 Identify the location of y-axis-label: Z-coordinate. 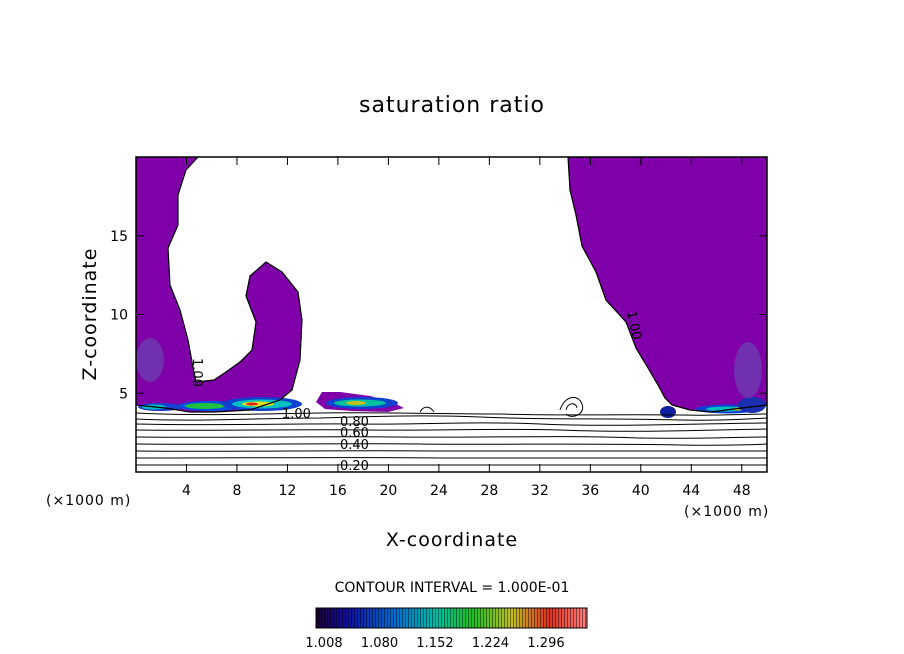
(90, 314).